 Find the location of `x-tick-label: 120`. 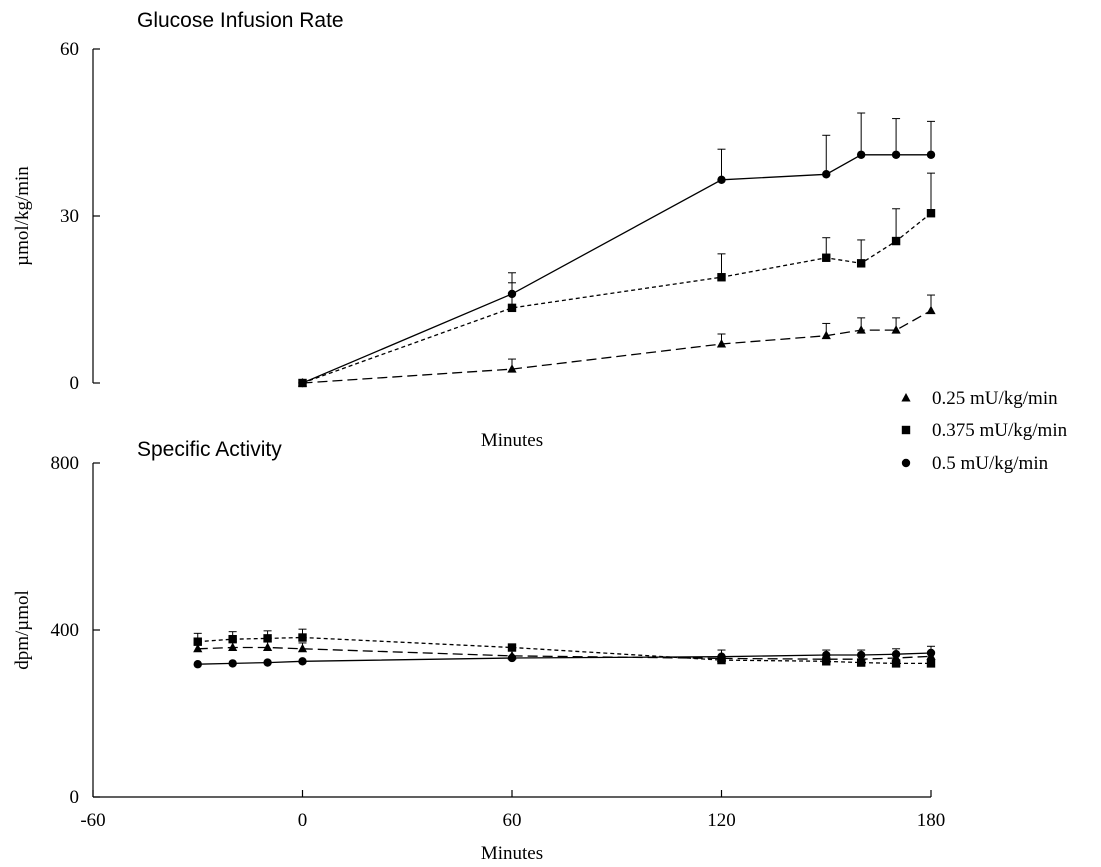

x-tick-label: 120 is located at coordinates (721, 820).